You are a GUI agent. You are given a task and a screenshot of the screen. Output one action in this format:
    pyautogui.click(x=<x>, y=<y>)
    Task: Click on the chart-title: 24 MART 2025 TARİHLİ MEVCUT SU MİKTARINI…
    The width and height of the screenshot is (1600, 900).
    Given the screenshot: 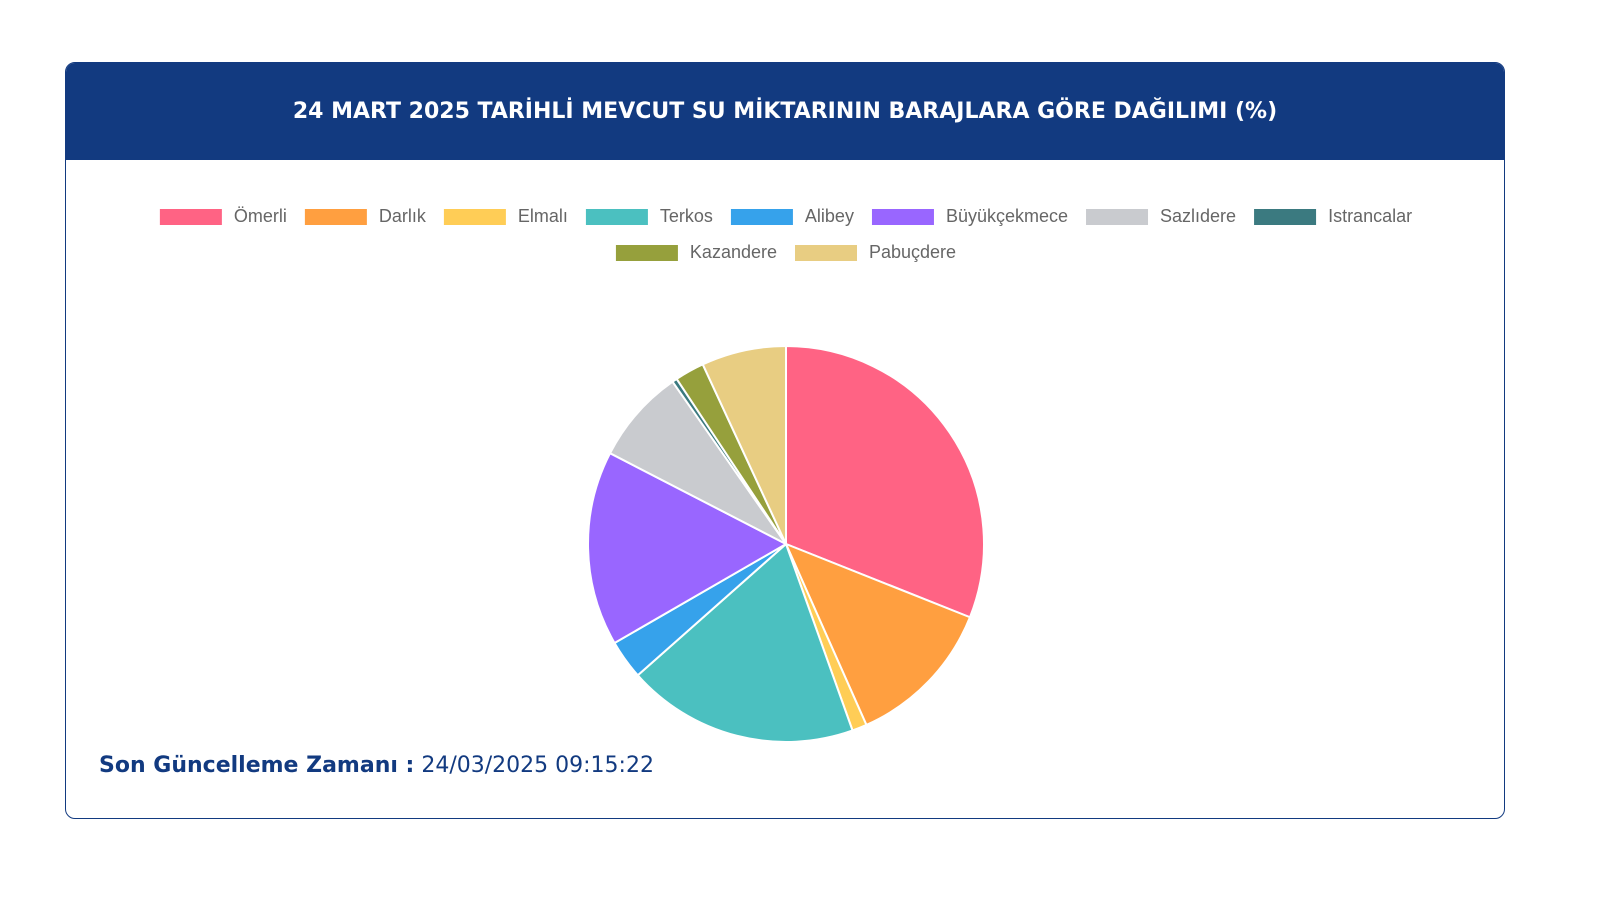 What is the action you would take?
    pyautogui.click(x=785, y=111)
    